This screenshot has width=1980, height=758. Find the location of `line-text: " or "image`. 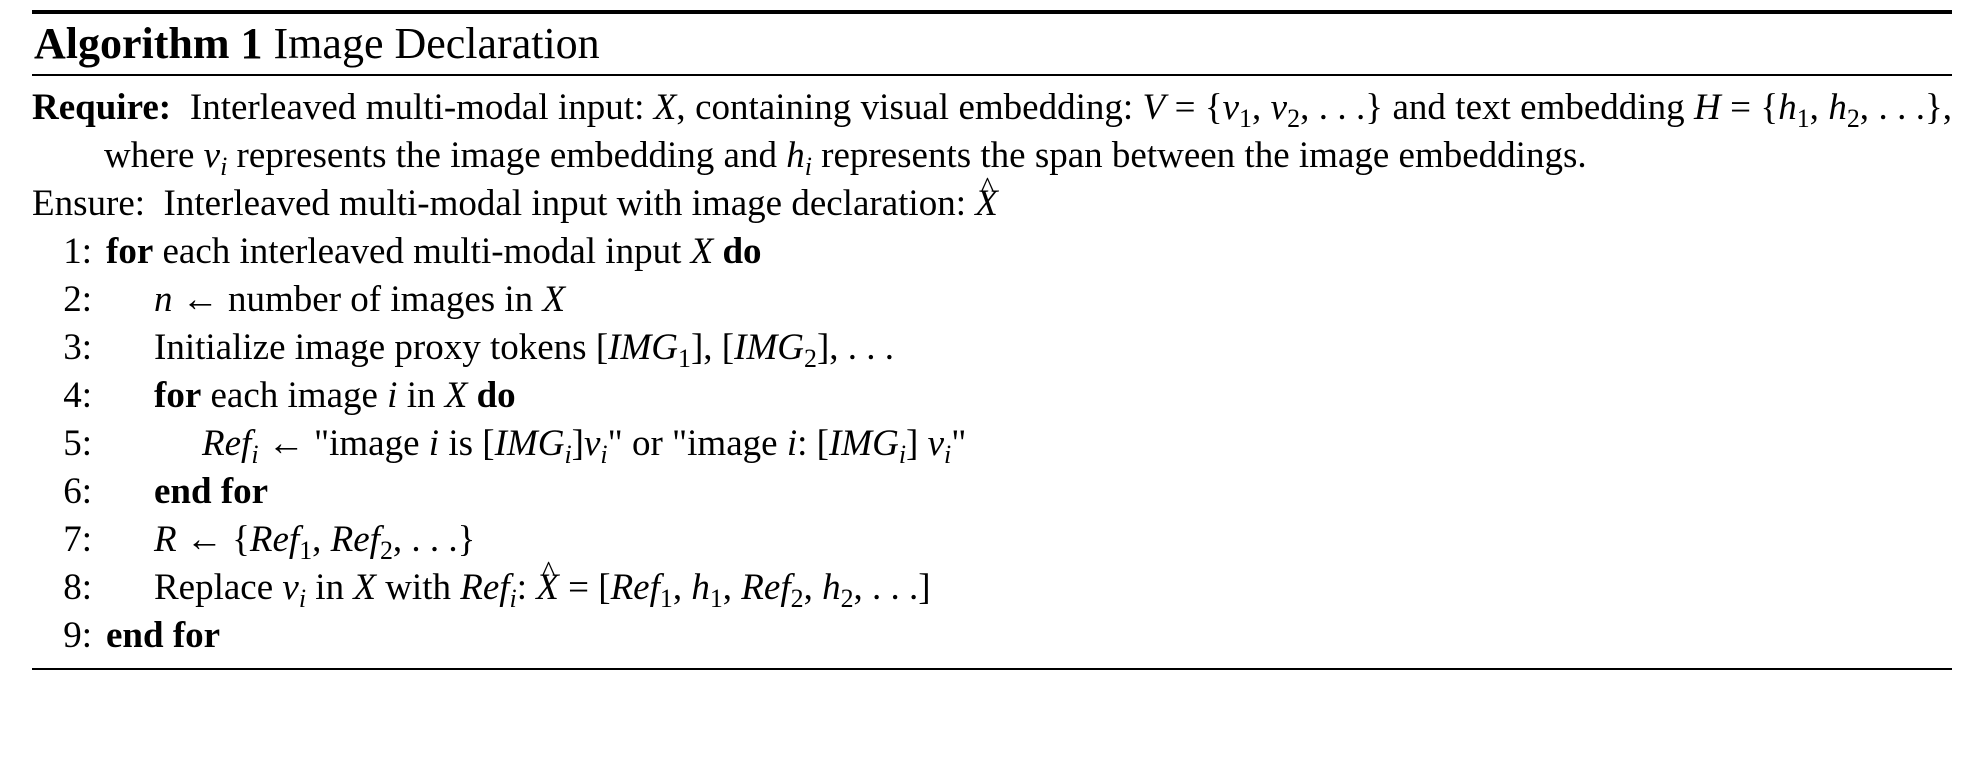

line-text: " or "image is located at coordinates (692, 443).